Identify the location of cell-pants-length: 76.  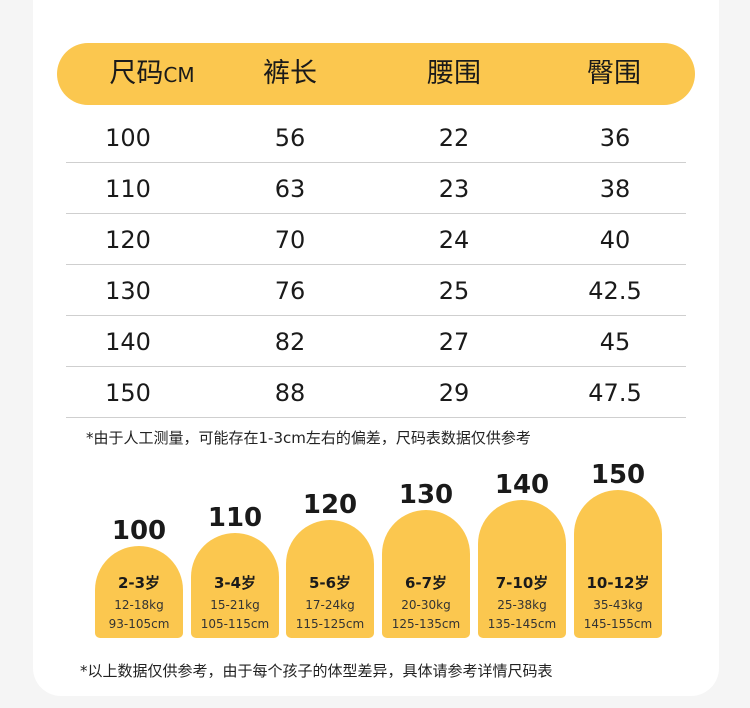
(290, 291).